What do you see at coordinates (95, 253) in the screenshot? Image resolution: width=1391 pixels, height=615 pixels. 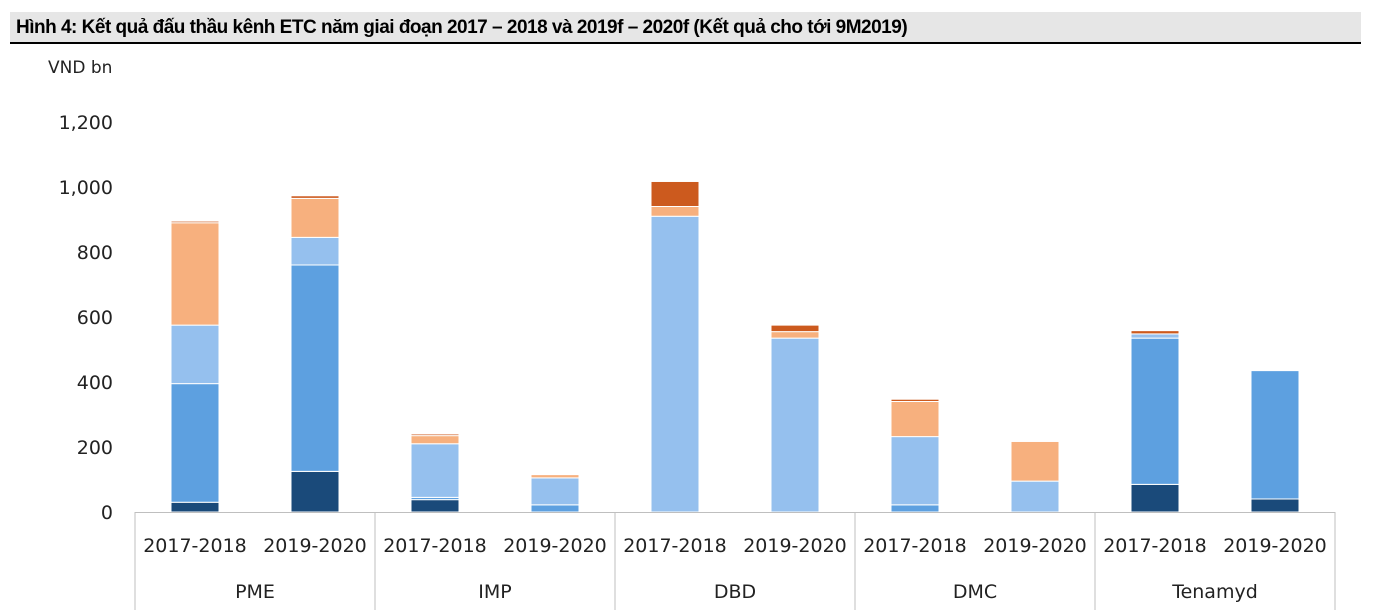 I see `y-tick-label: 800` at bounding box center [95, 253].